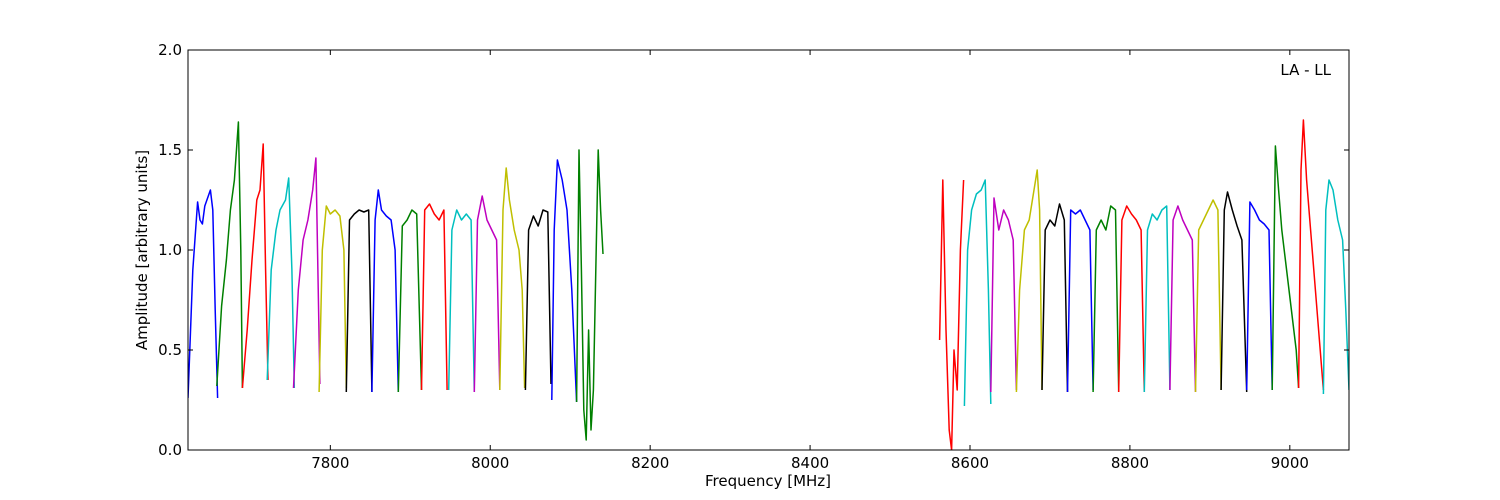 This screenshot has height=500, width=1500. Describe the element at coordinates (1305, 70) in the screenshot. I see `panel-annotation: LA - LL` at that location.